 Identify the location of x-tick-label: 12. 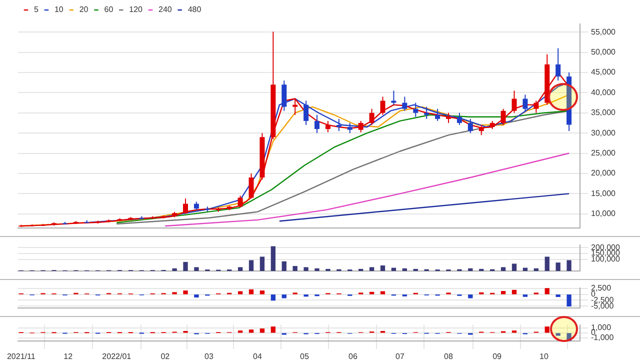
(69, 356).